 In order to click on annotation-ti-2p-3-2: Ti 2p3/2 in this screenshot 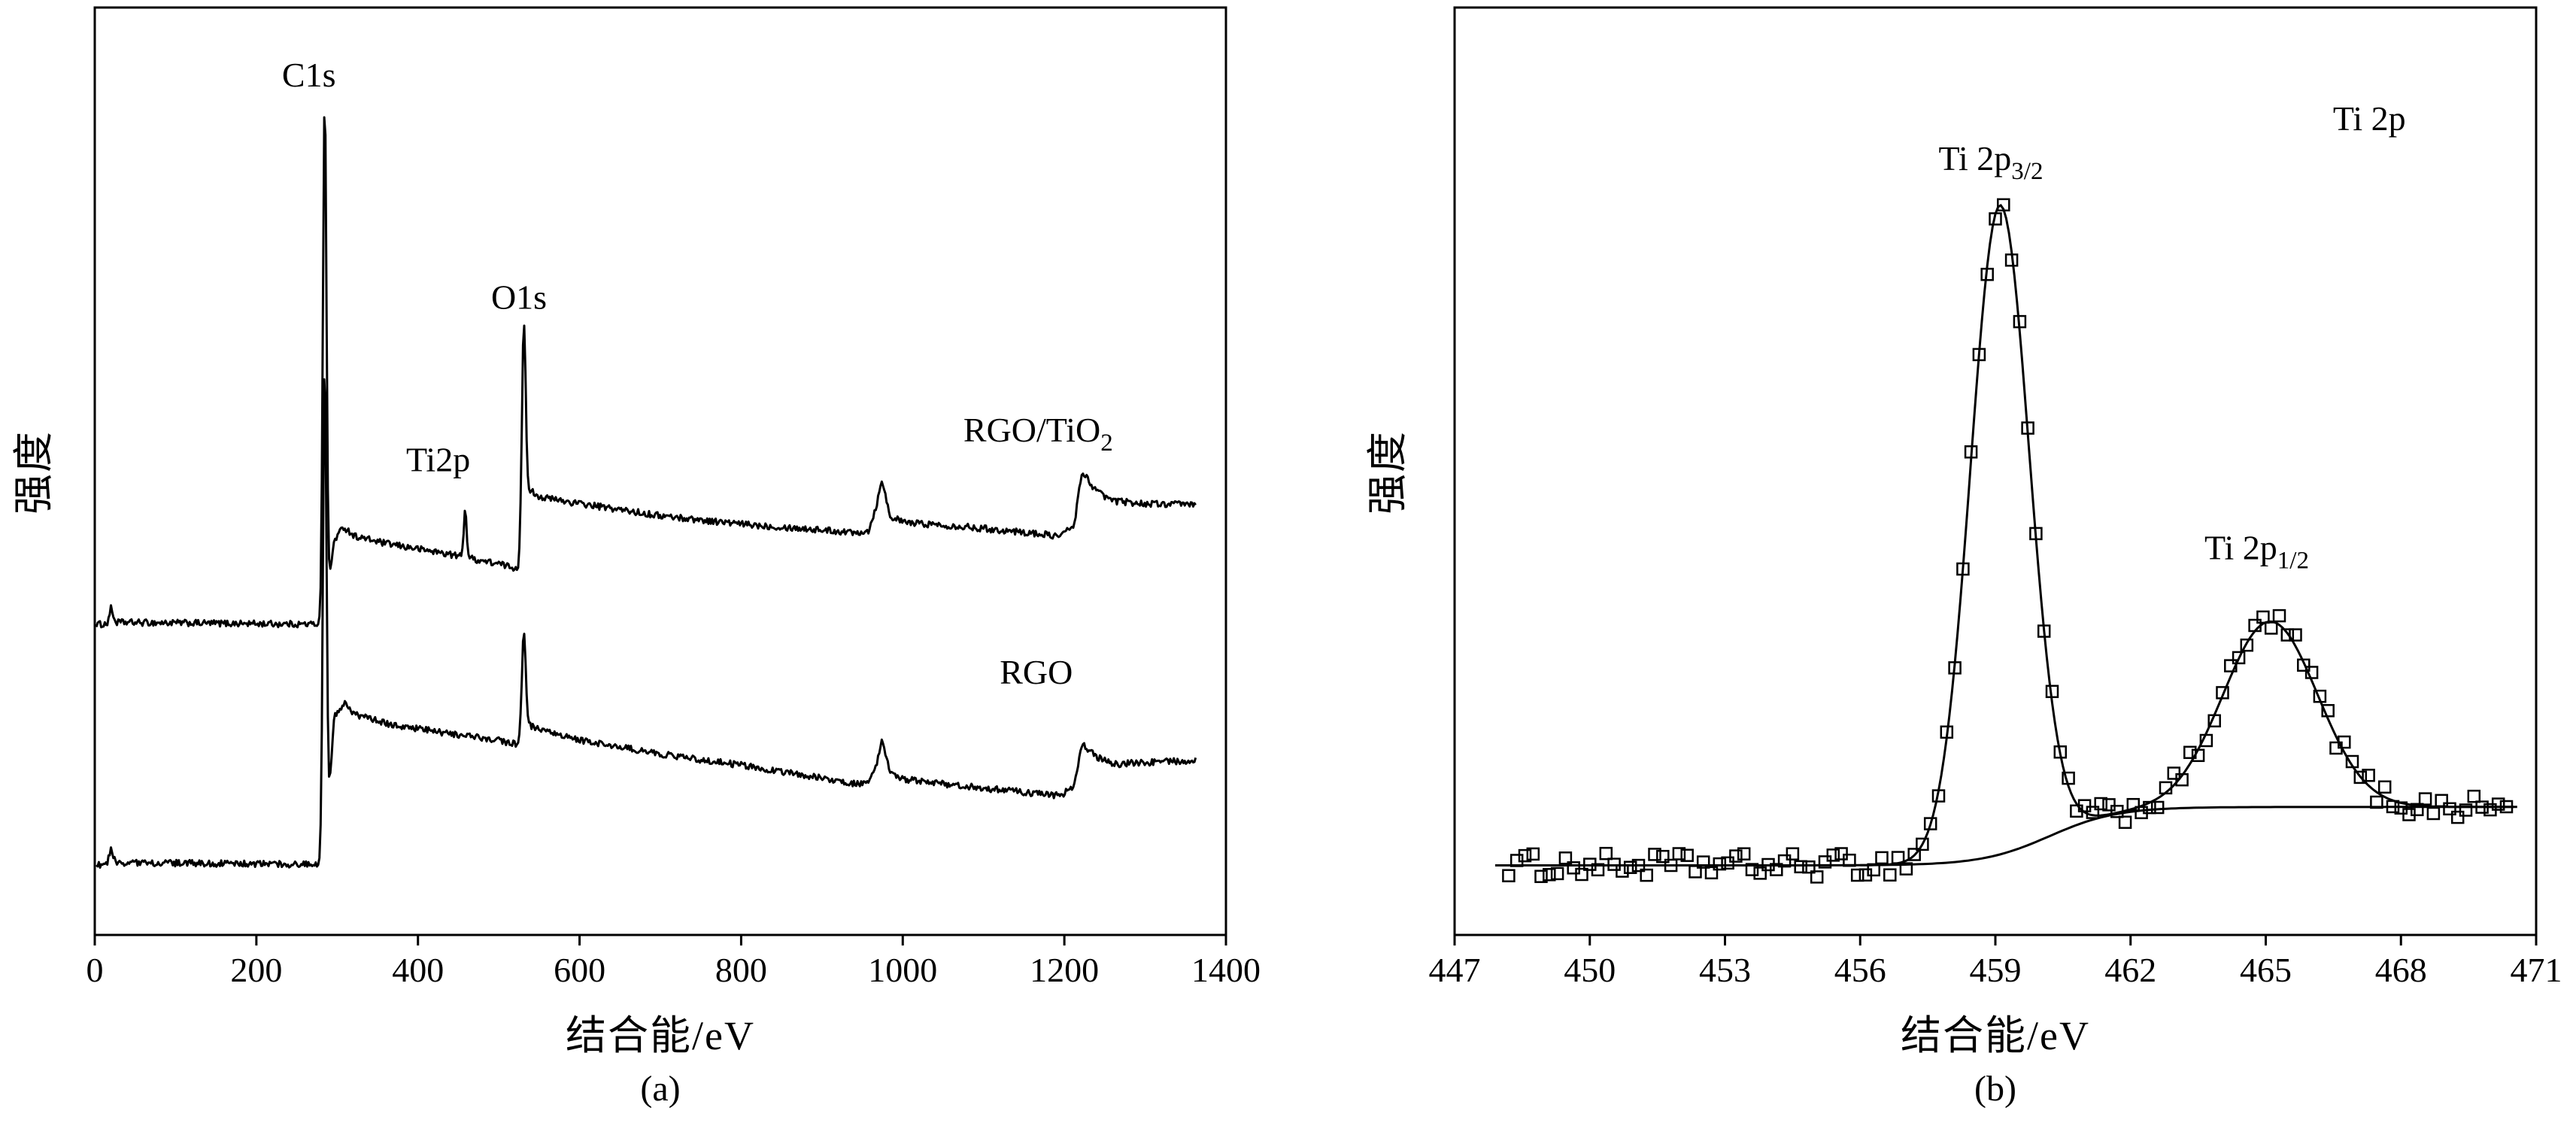, I will do `click(1991, 162)`.